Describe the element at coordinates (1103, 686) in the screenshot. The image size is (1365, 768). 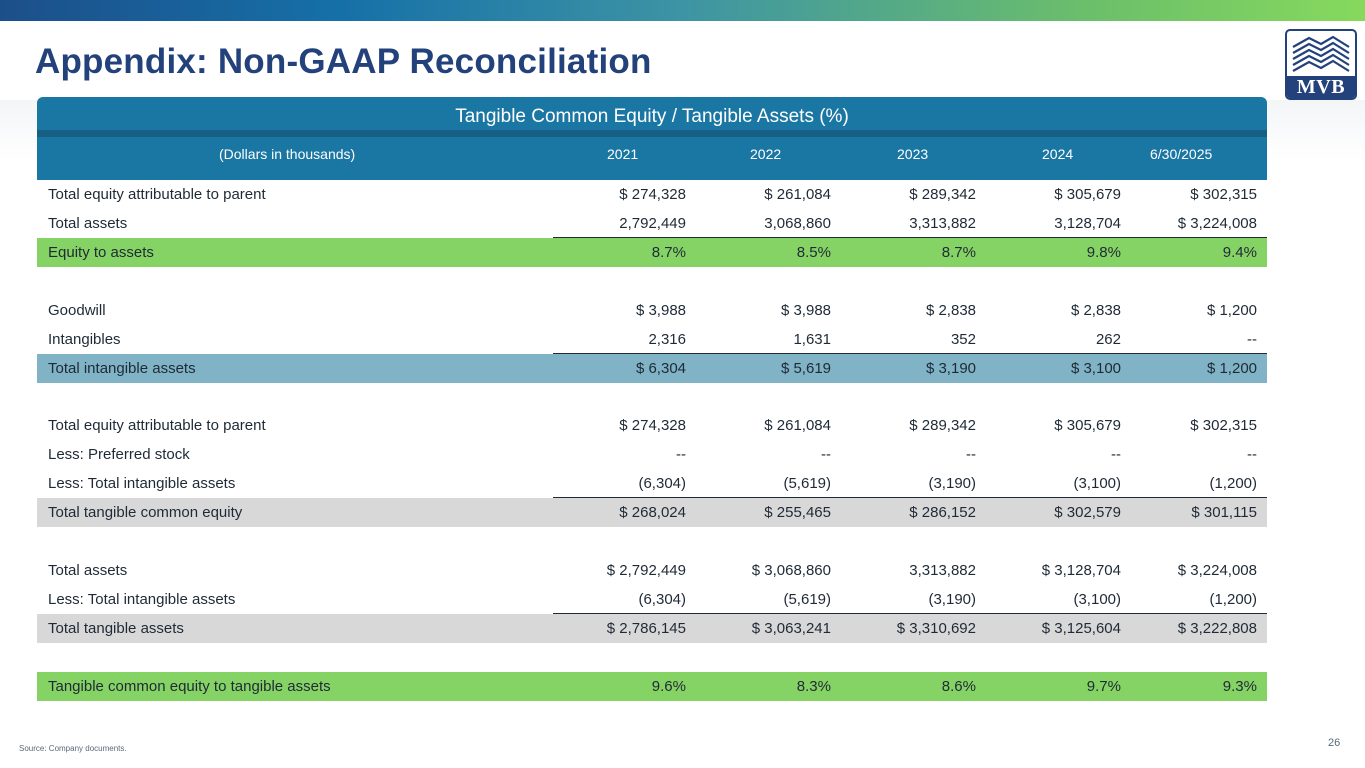
I see `cell-2024: 9.7%` at that location.